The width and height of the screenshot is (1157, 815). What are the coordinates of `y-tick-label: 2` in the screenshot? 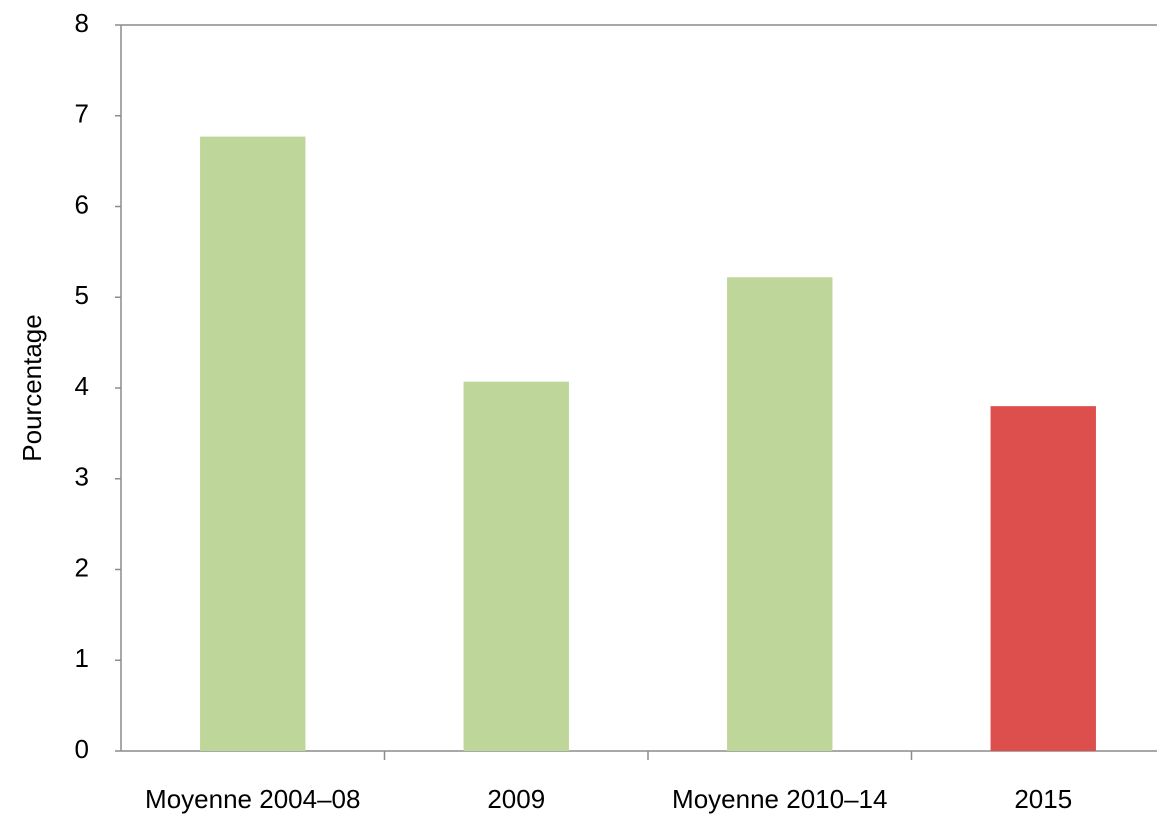 It's located at (82, 567).